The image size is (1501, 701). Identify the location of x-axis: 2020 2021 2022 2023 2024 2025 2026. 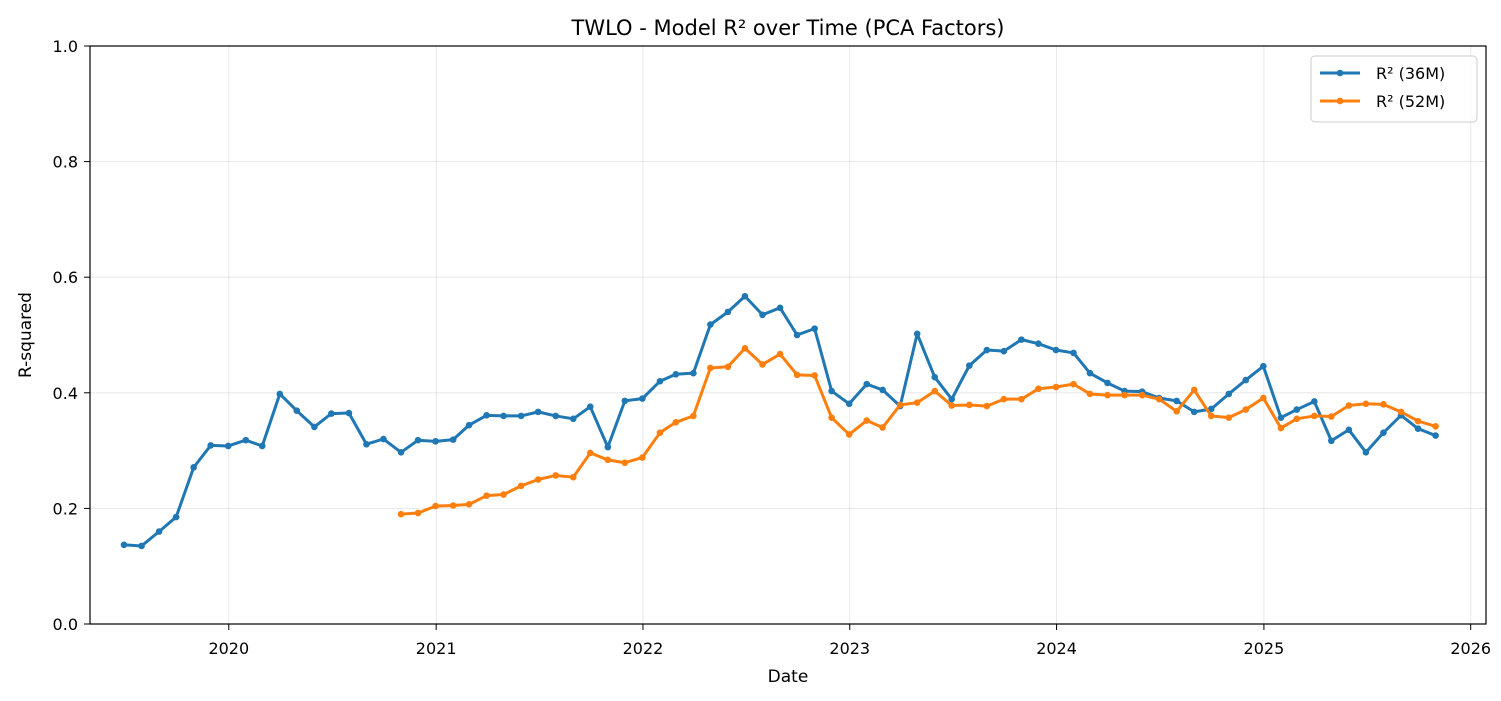
(849, 641).